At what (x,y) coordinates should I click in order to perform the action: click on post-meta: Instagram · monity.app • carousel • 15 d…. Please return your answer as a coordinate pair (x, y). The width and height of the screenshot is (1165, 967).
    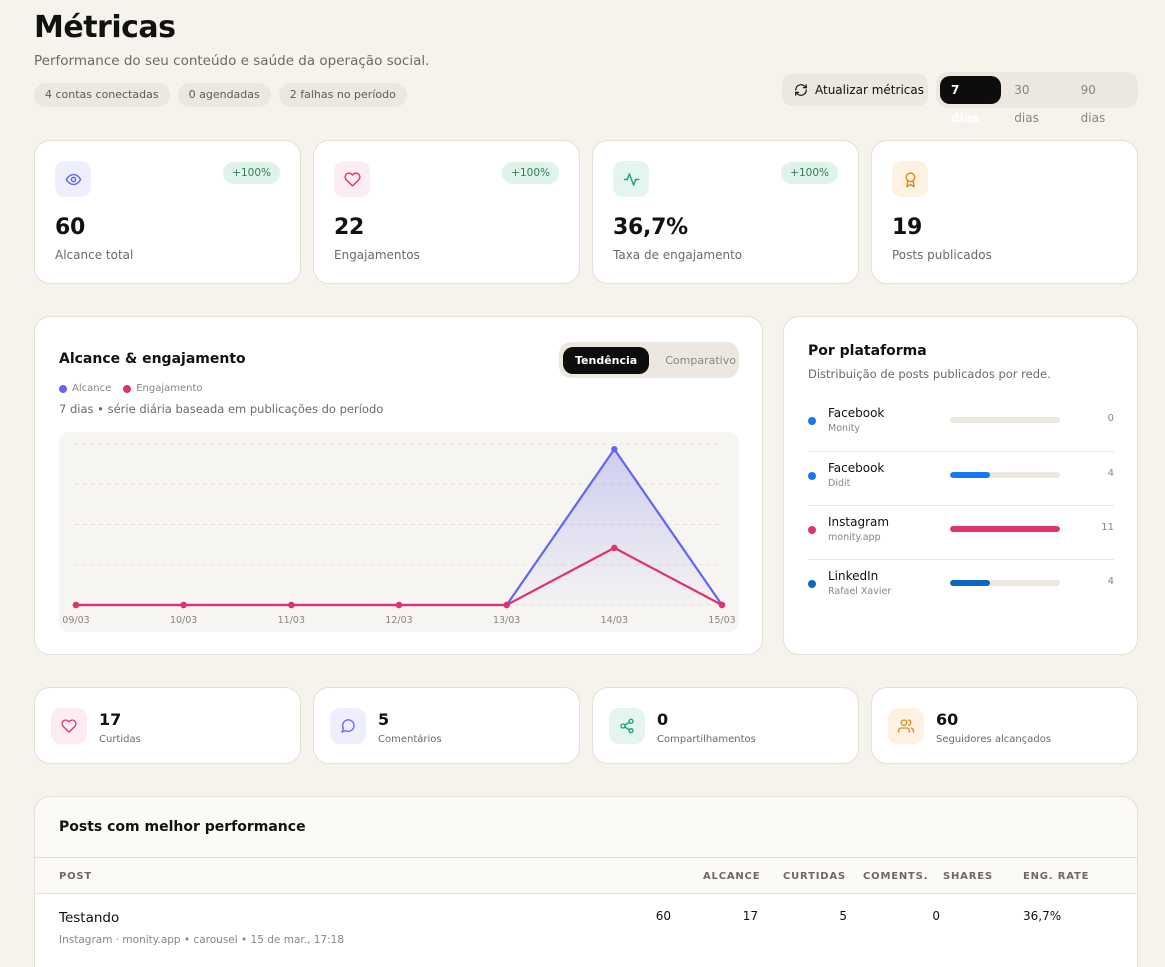
    Looking at the image, I should click on (201, 940).